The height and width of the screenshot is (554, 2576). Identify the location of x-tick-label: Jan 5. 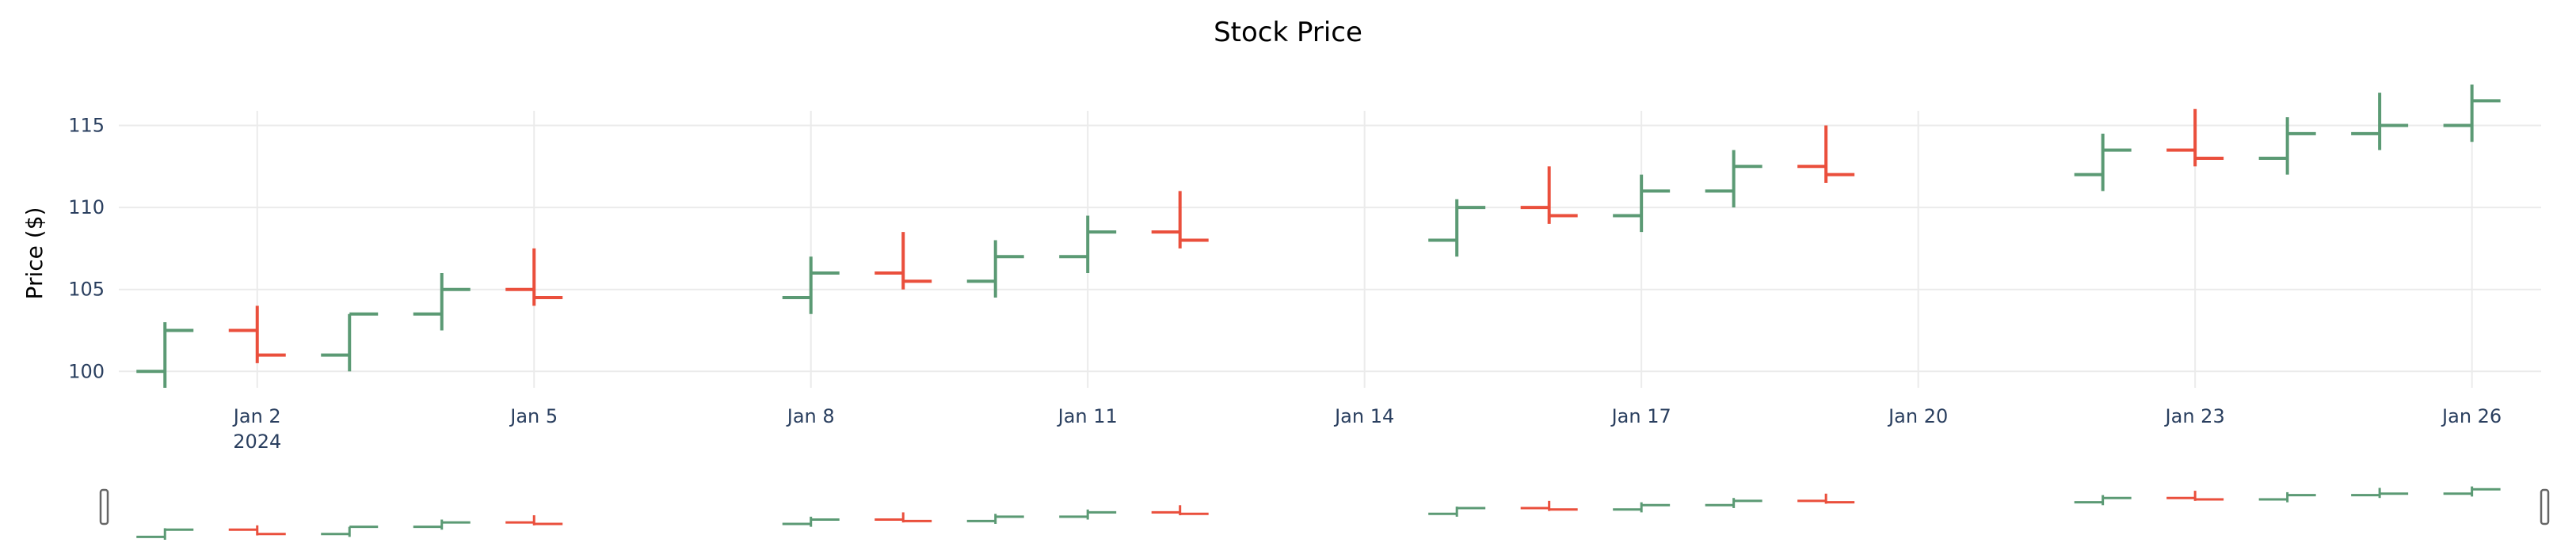
(533, 416).